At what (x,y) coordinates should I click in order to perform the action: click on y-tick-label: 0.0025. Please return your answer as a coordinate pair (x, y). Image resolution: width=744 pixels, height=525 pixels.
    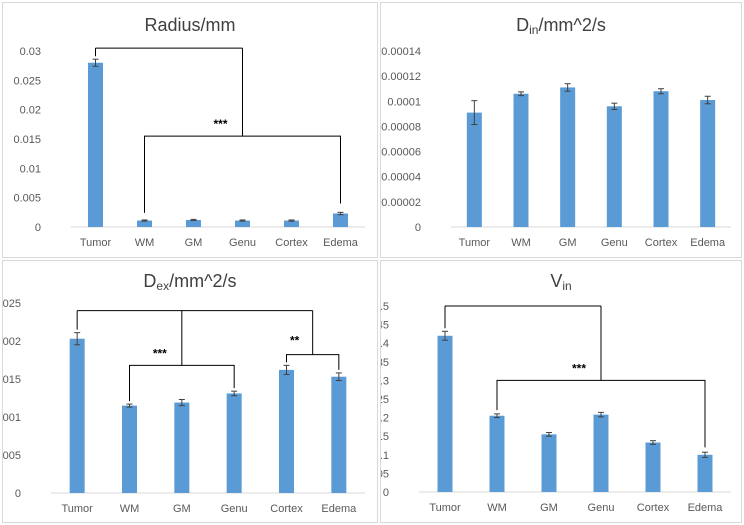
    Looking at the image, I should click on (12, 304).